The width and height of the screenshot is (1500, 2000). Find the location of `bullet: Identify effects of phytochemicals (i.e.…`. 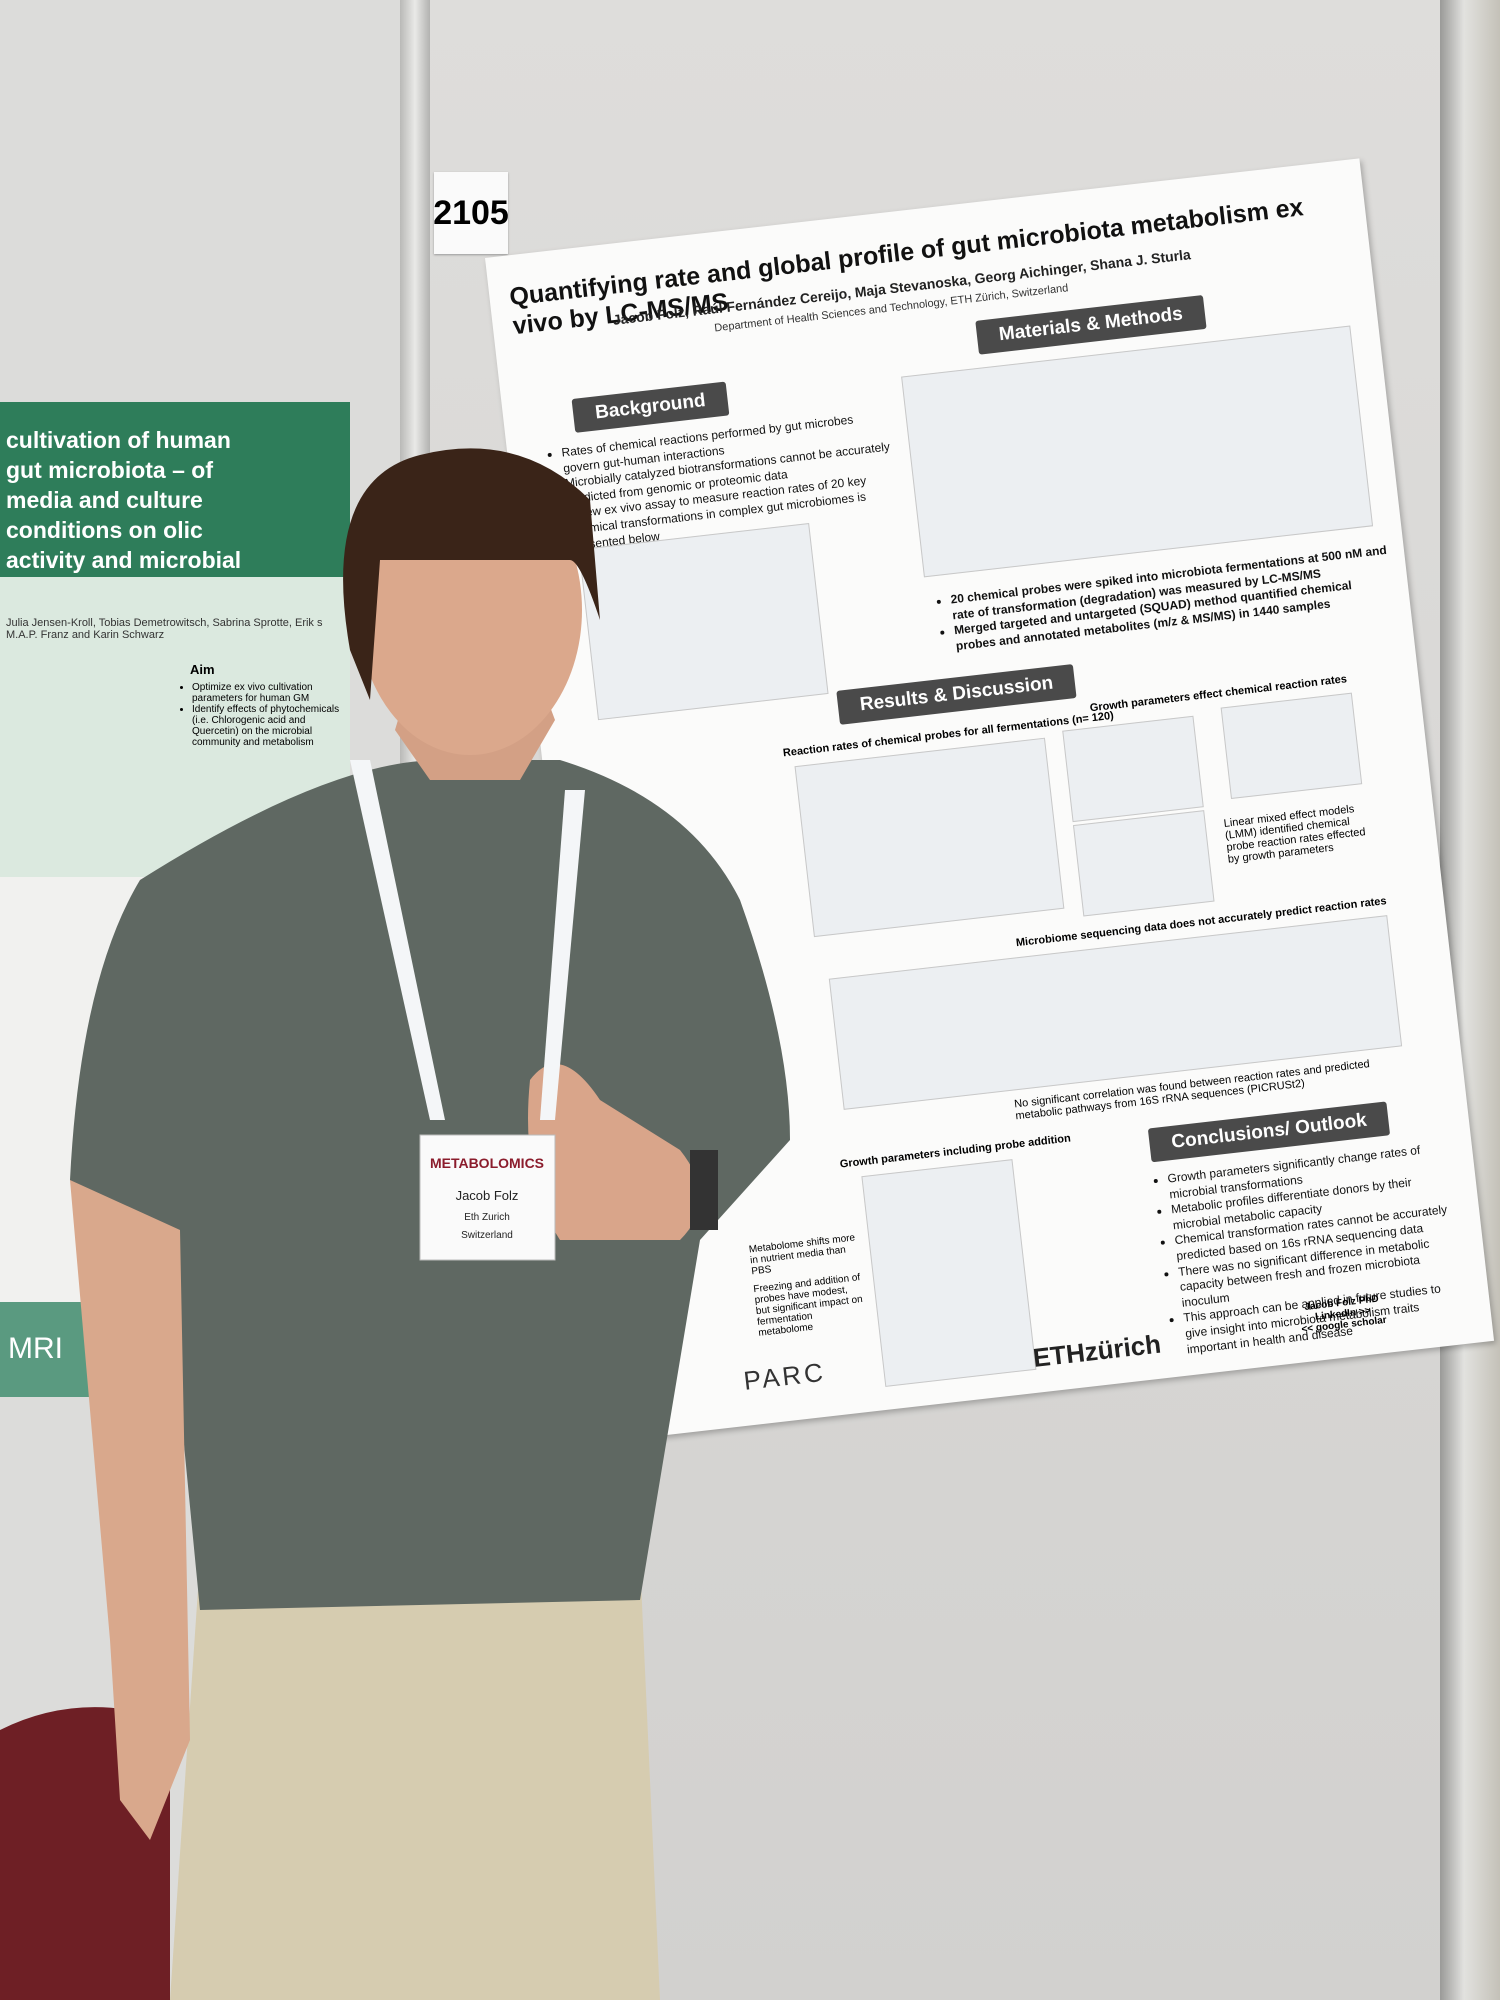

bullet: Identify effects of phytochemicals (i.e.… is located at coordinates (271, 726).